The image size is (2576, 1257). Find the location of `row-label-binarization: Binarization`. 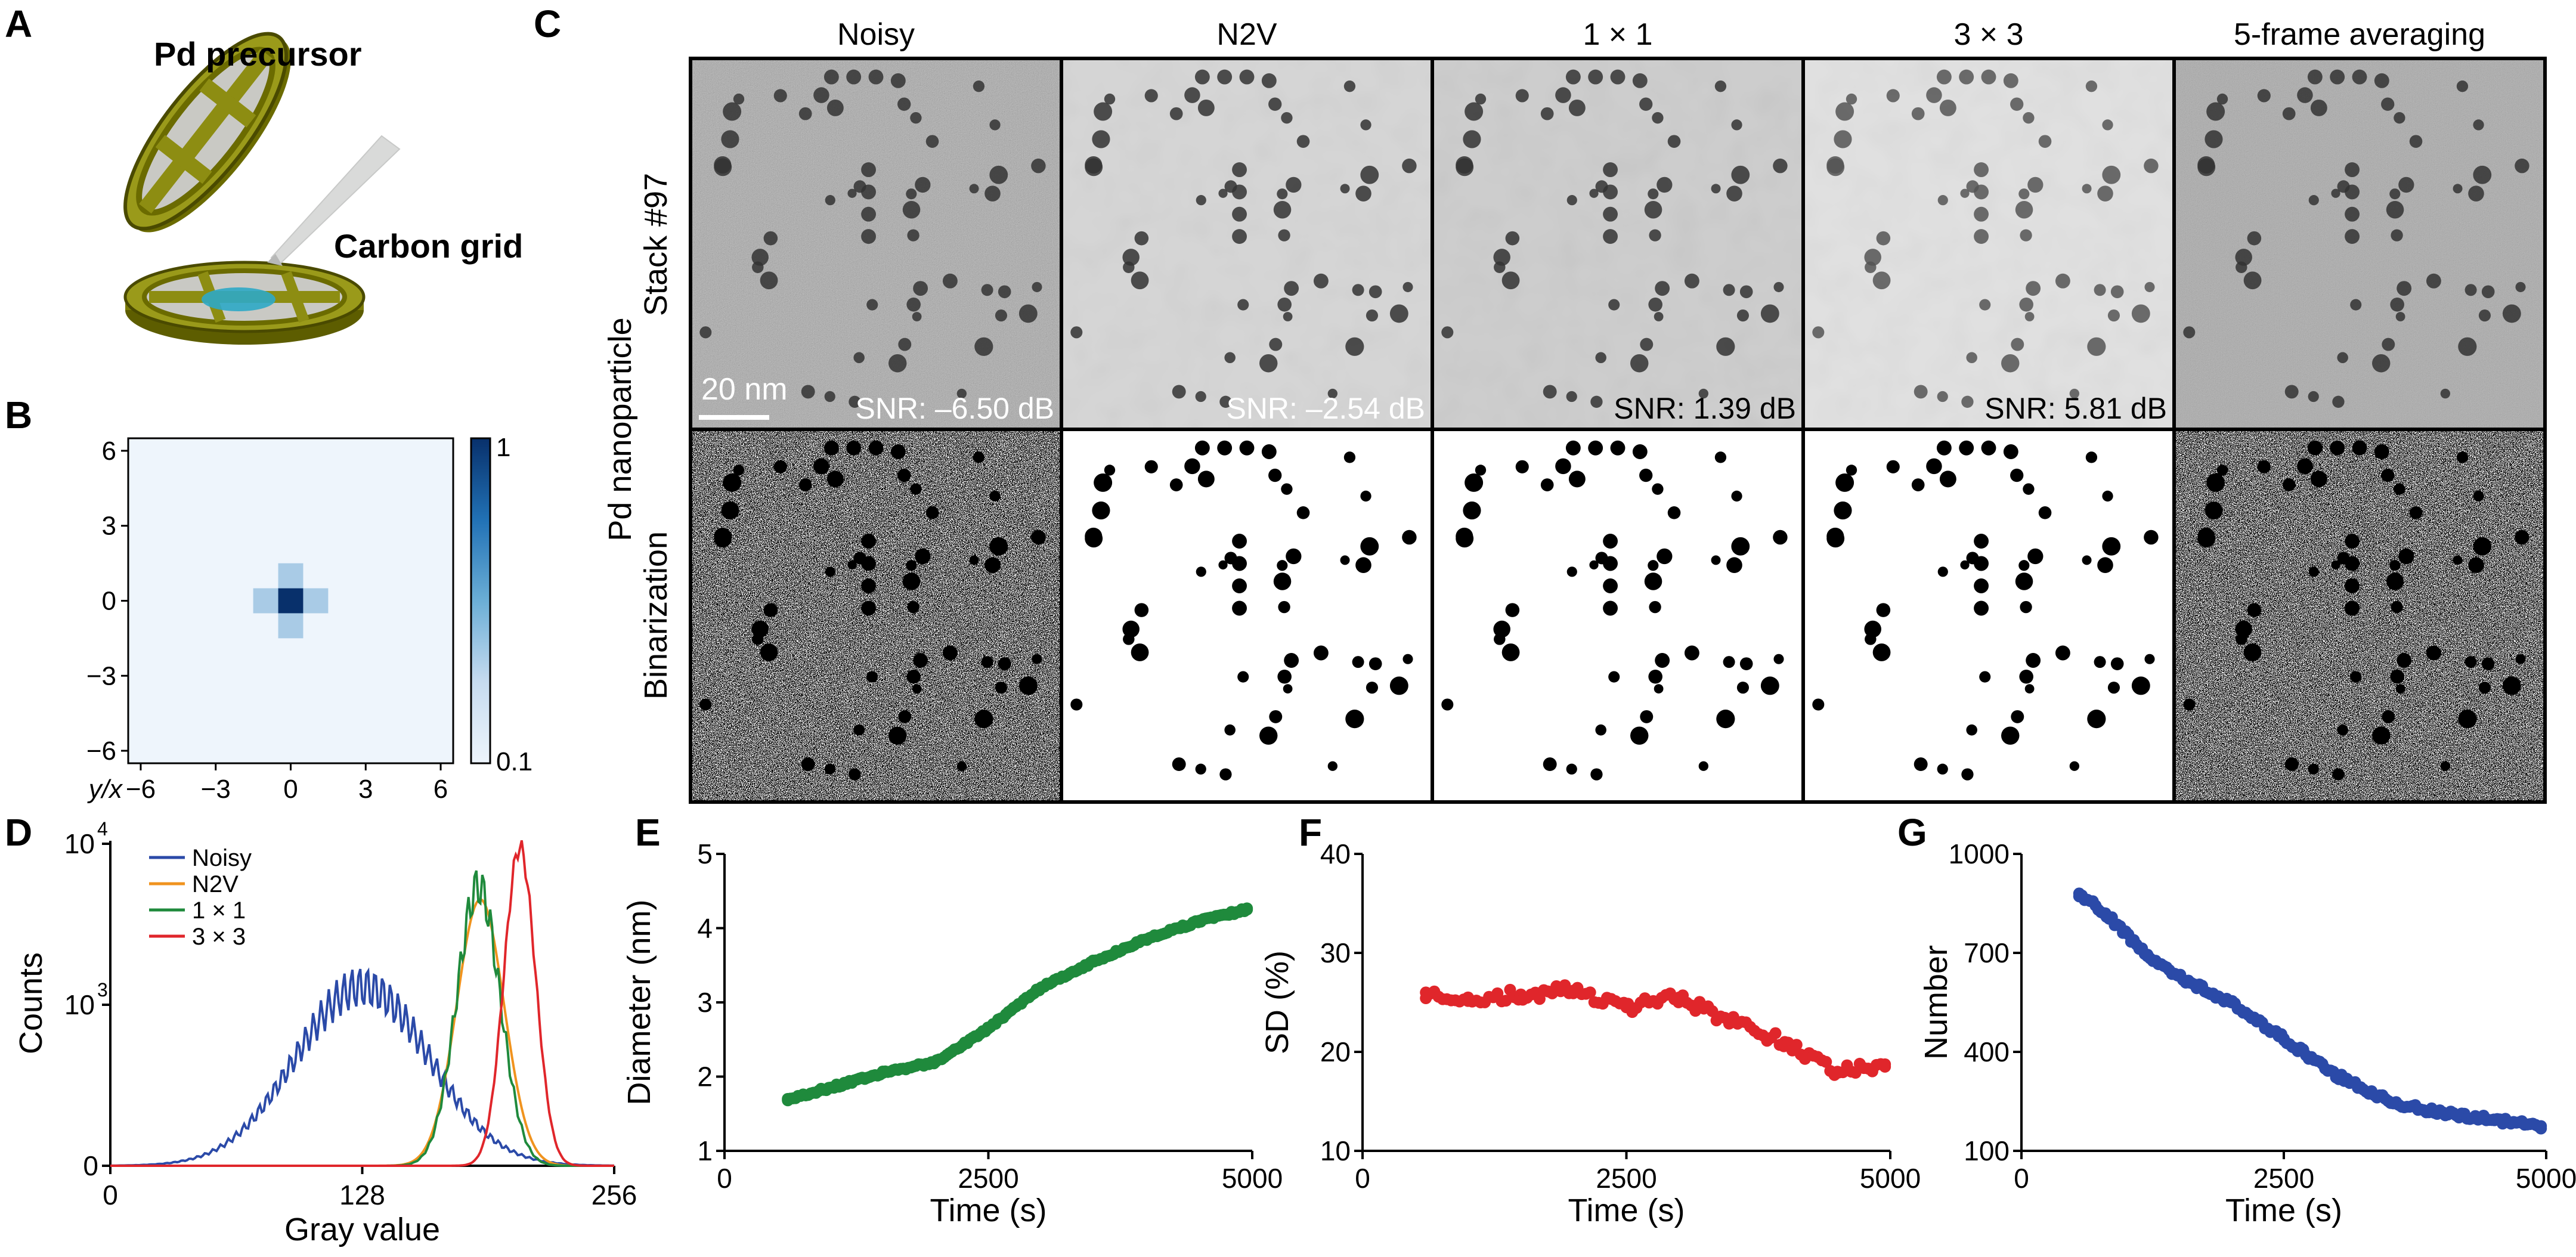

row-label-binarization: Binarization is located at coordinates (656, 615).